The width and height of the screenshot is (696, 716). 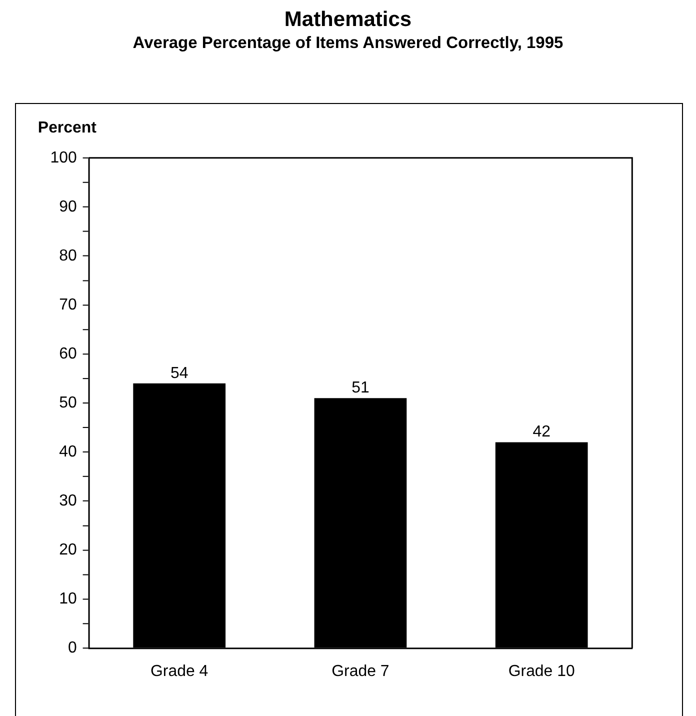 I want to click on y-tick-label: 40, so click(x=68, y=451).